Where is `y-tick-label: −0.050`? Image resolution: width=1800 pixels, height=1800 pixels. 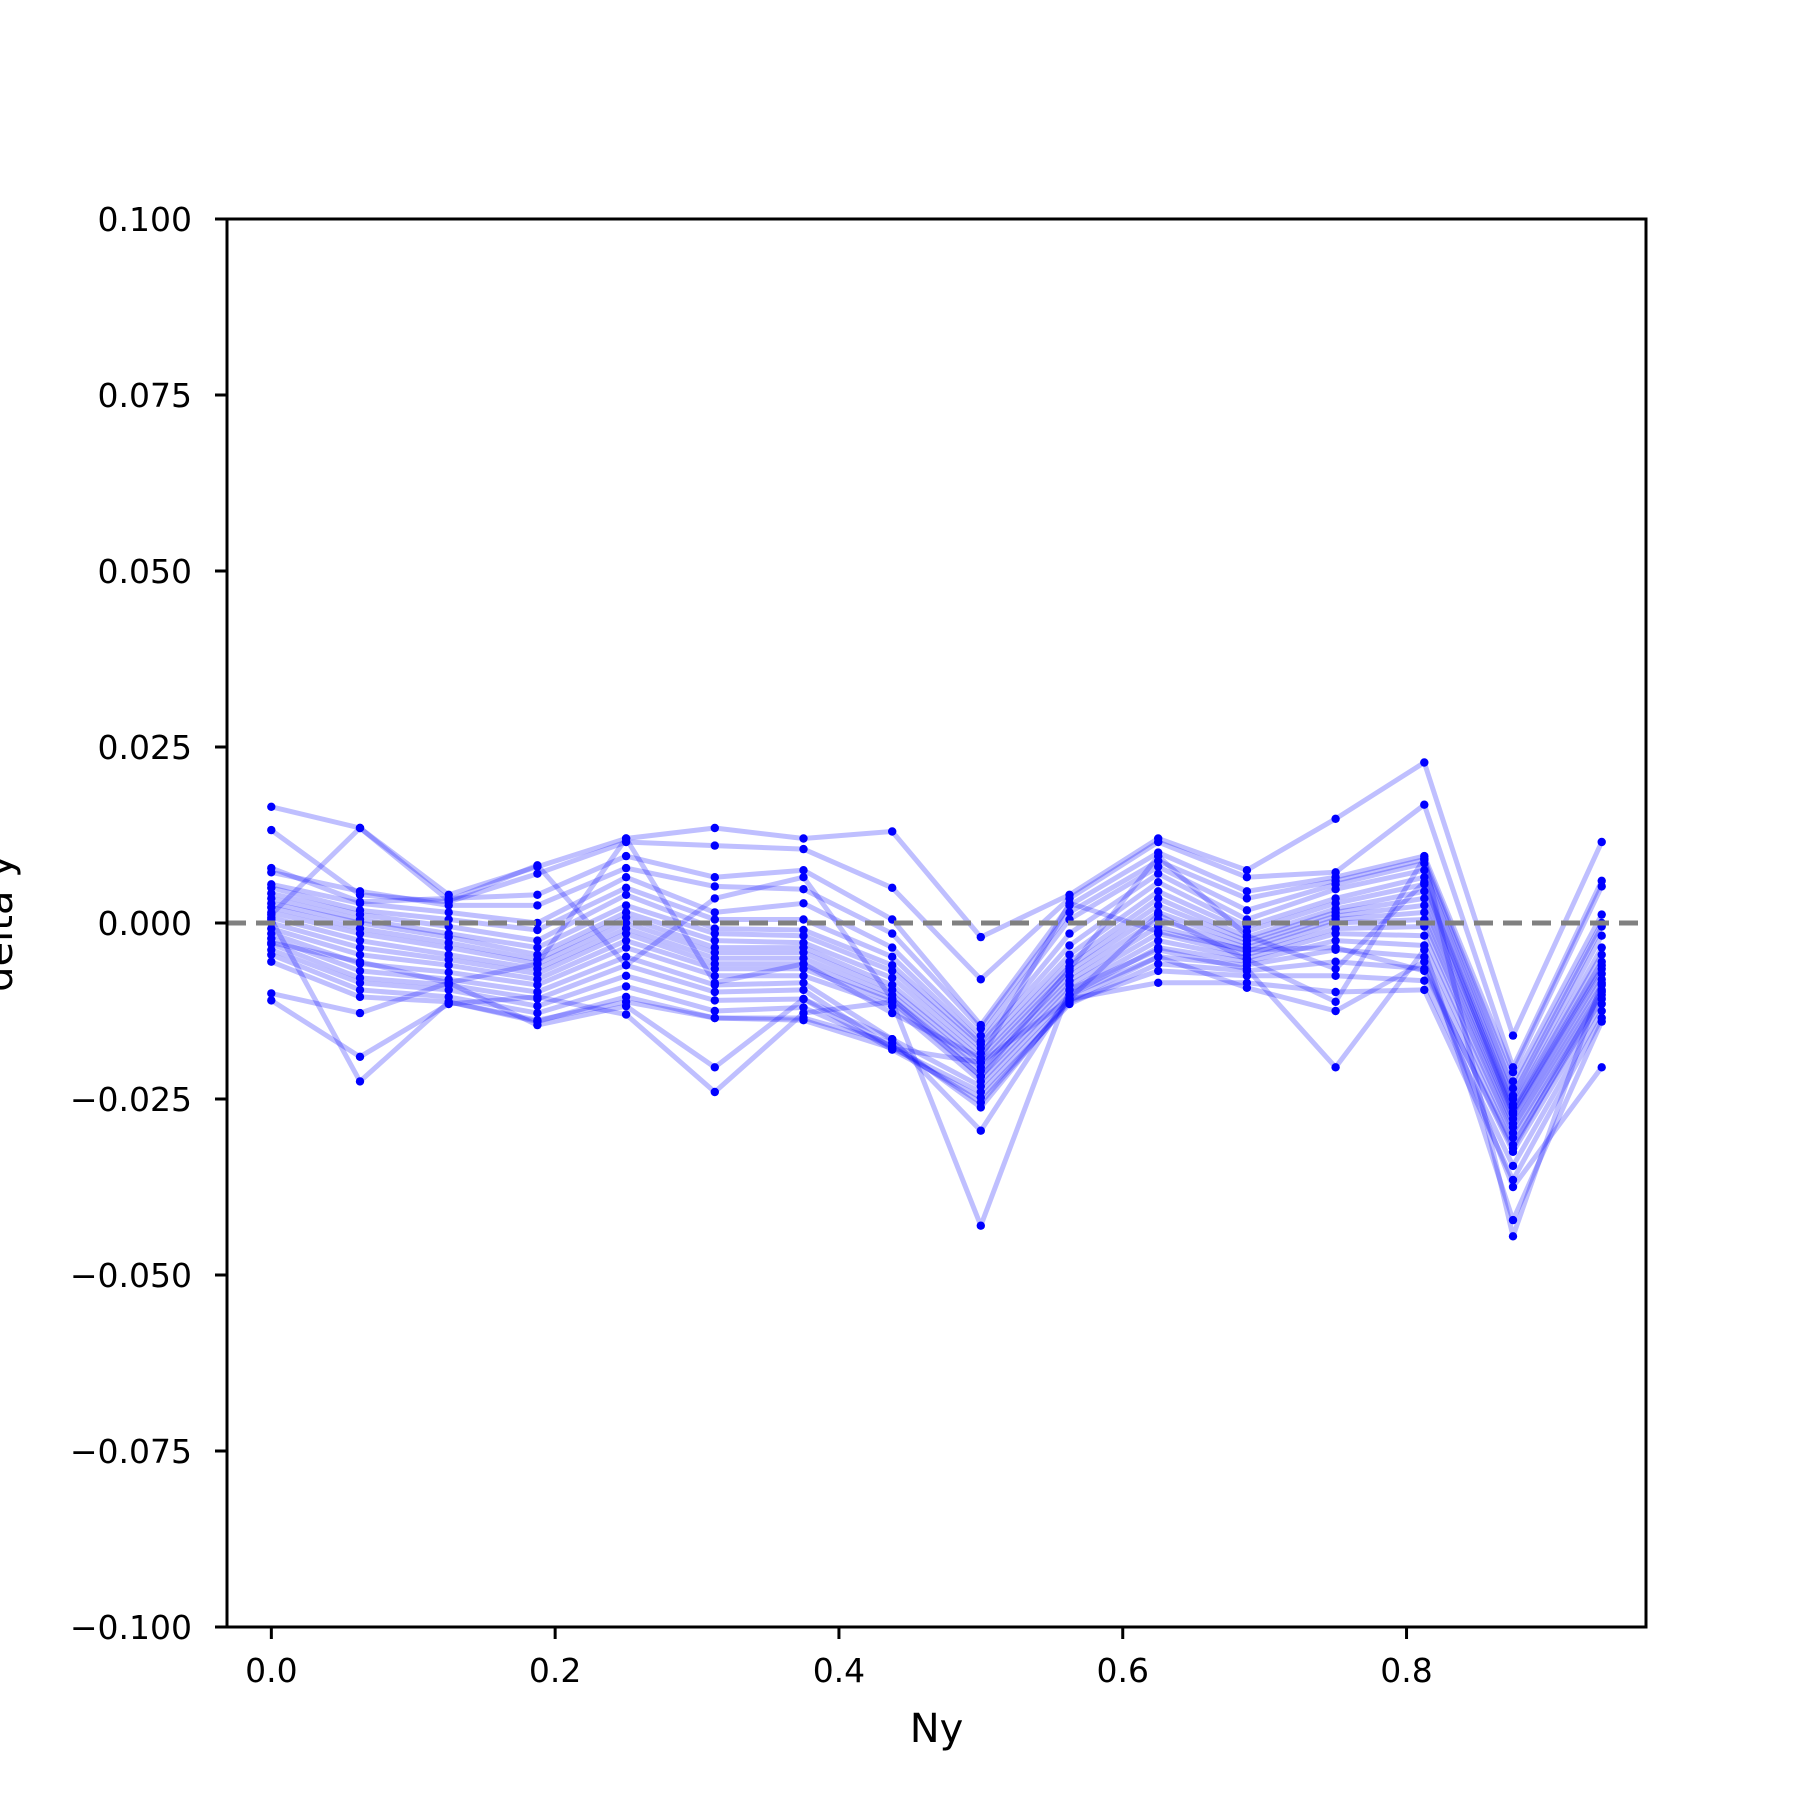
y-tick-label: −0.050 is located at coordinates (131, 1275).